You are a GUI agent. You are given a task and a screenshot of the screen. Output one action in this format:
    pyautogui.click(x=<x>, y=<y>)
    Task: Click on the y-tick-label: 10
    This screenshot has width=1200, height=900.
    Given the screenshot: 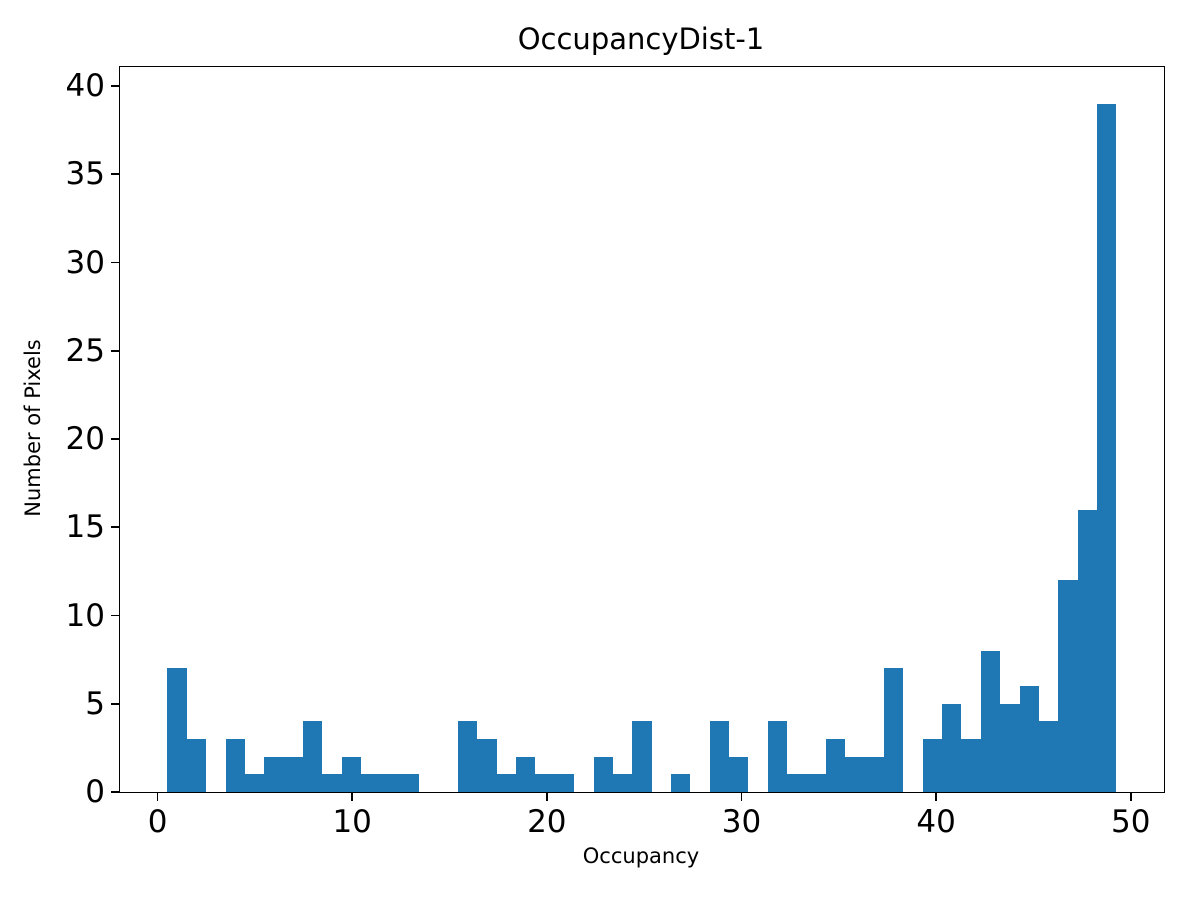 What is the action you would take?
    pyautogui.click(x=85, y=615)
    